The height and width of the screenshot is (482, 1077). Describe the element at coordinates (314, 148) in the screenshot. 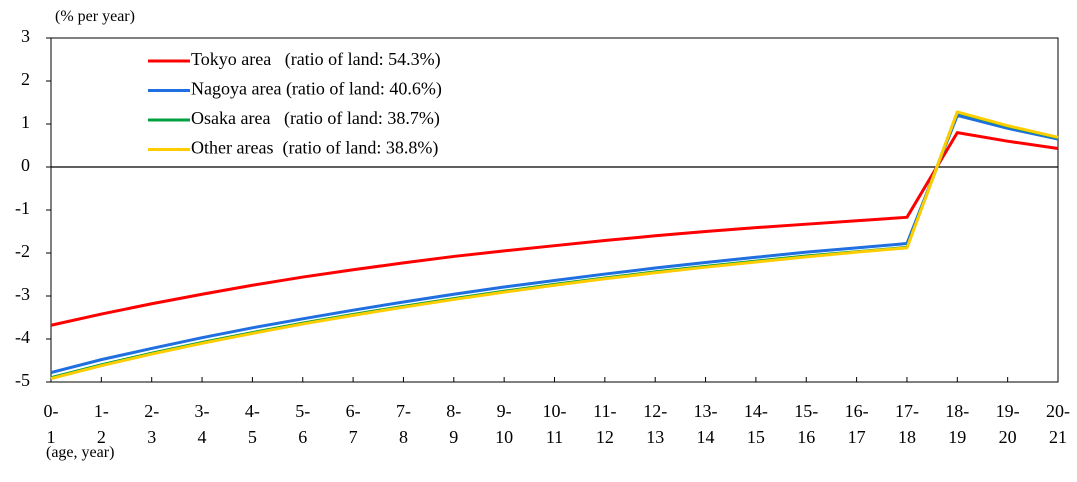

I see `legend-label: Other areas (ratio of land: 38.8%)` at that location.